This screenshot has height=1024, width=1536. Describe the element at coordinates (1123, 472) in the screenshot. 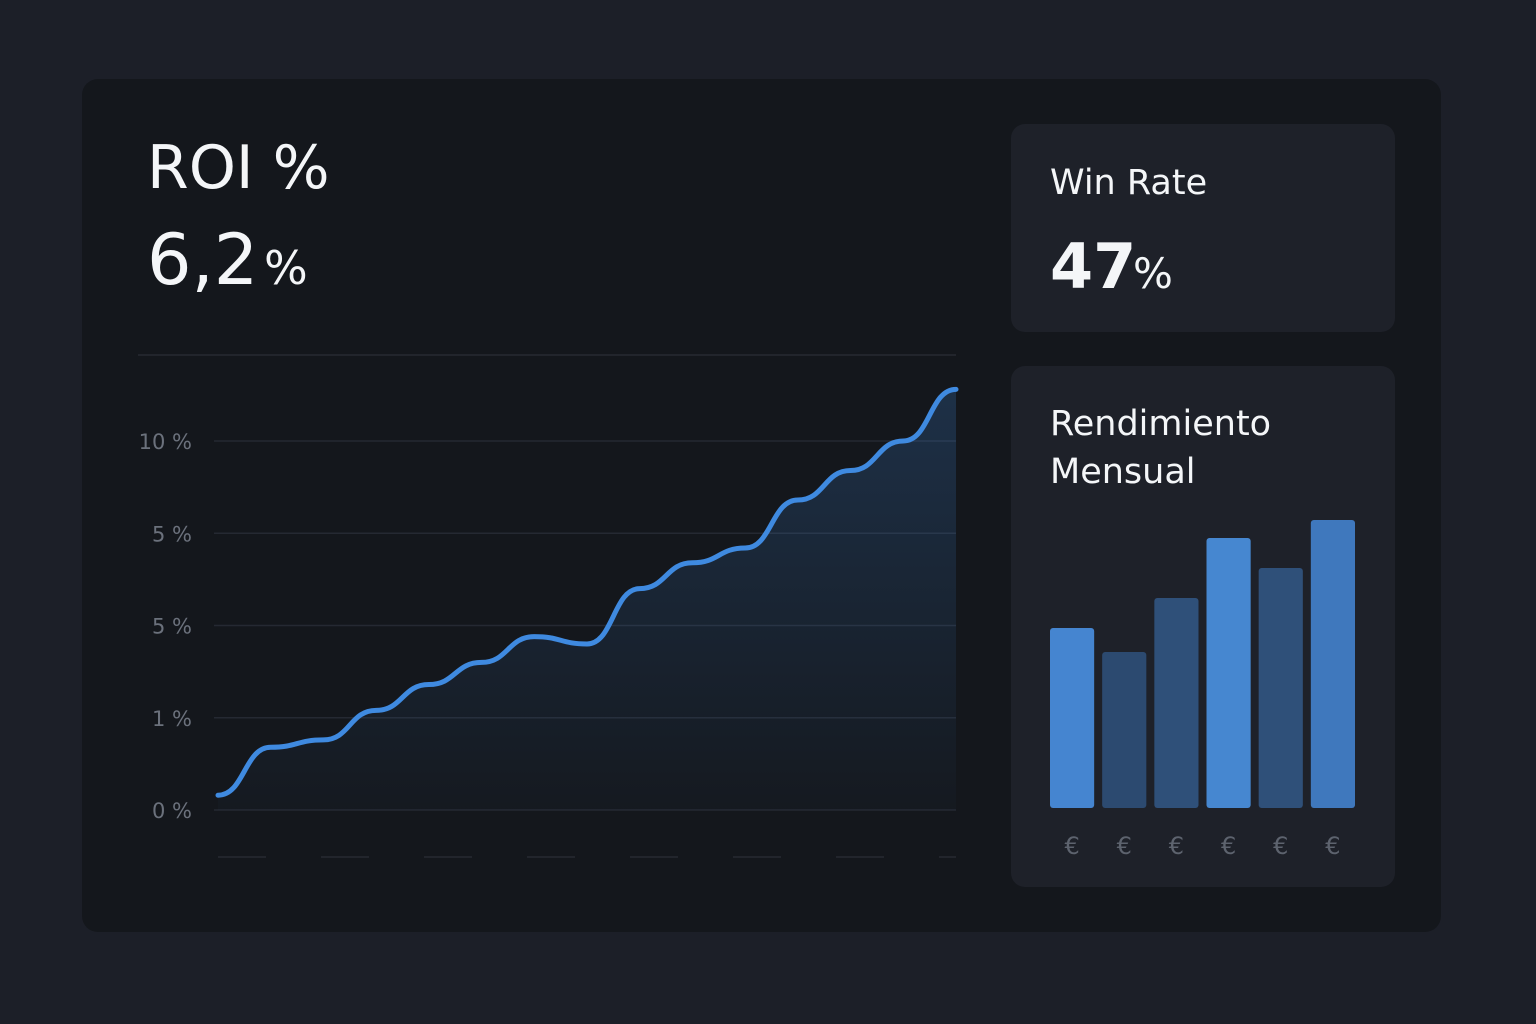

I see `title-line: Mensual` at that location.